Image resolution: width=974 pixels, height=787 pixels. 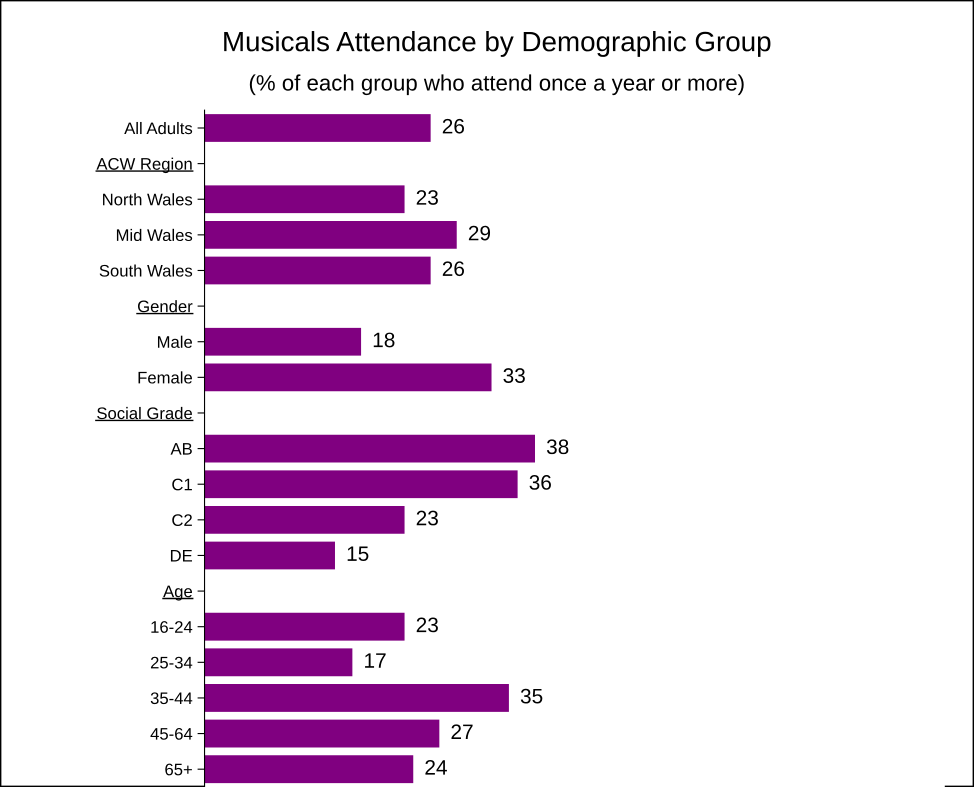 What do you see at coordinates (436, 767) in the screenshot?
I see `data-label: 24` at bounding box center [436, 767].